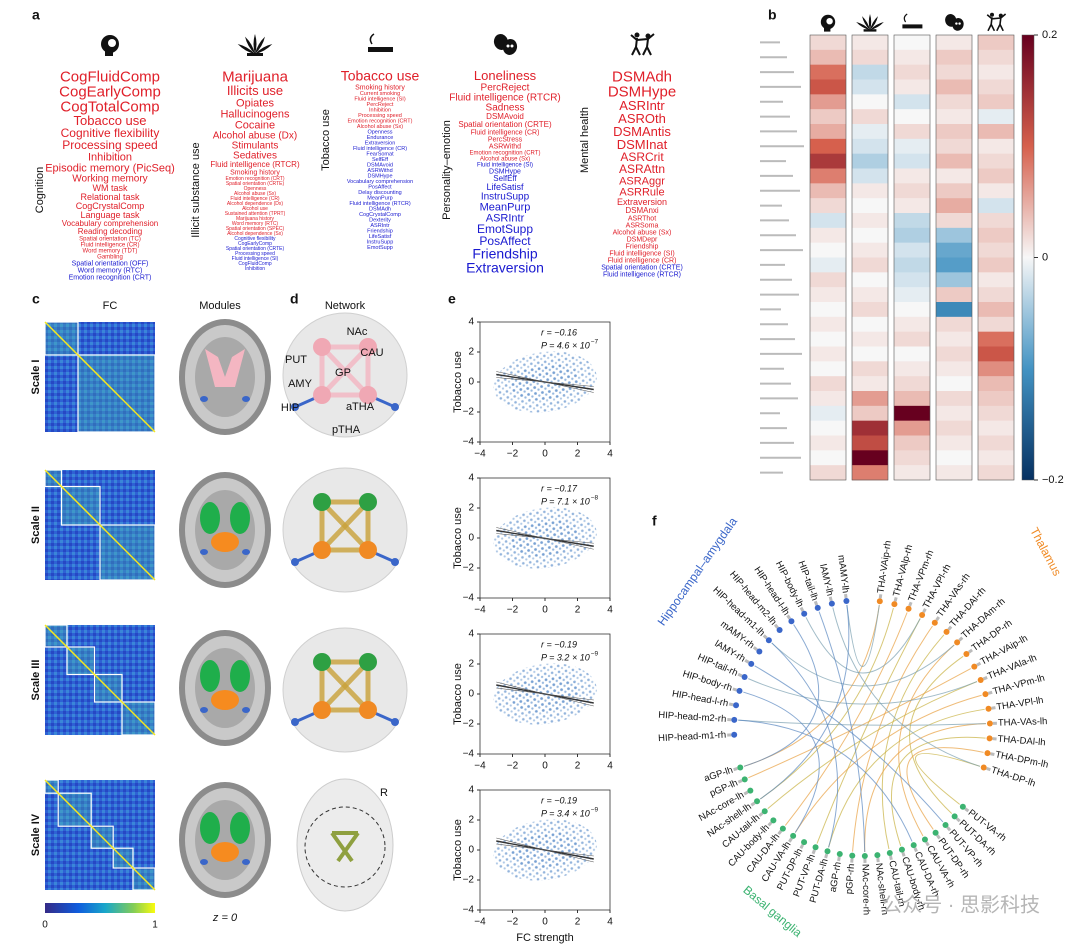 The image size is (1080, 948). Describe the element at coordinates (471, 694) in the screenshot. I see `y-tick-label: 0` at that location.